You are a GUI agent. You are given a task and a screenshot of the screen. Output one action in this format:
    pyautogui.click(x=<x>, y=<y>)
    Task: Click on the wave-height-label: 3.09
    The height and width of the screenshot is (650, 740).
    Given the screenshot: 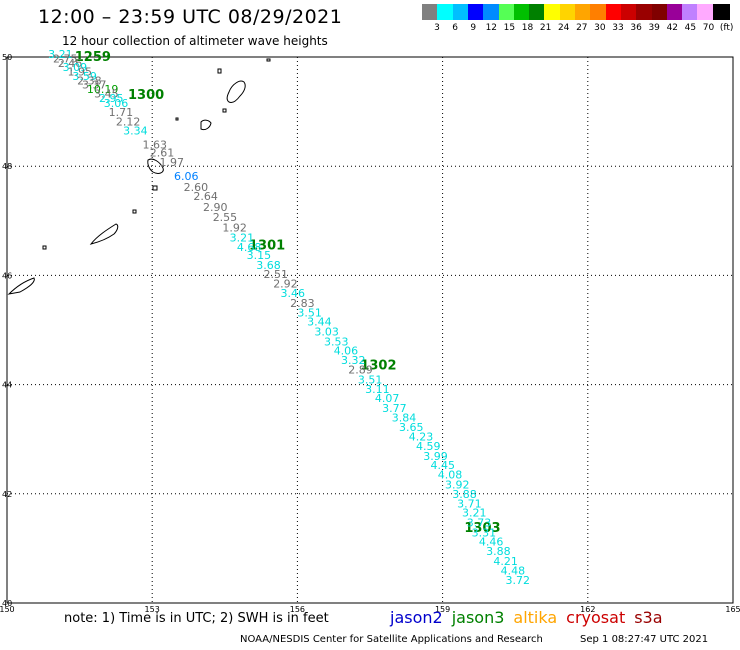 What is the action you would take?
    pyautogui.click(x=75, y=67)
    